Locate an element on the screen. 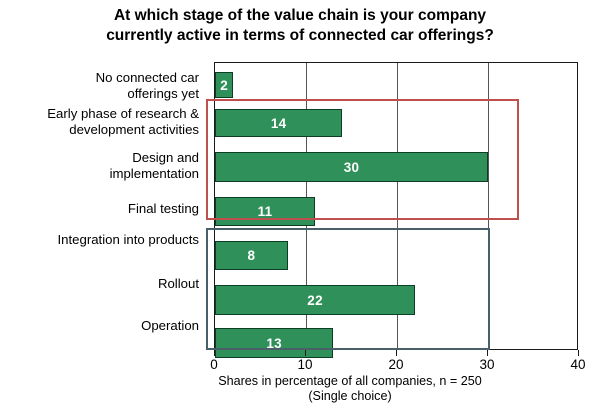 This screenshot has height=409, width=600. bar-design-and-implementation is located at coordinates (351, 167).